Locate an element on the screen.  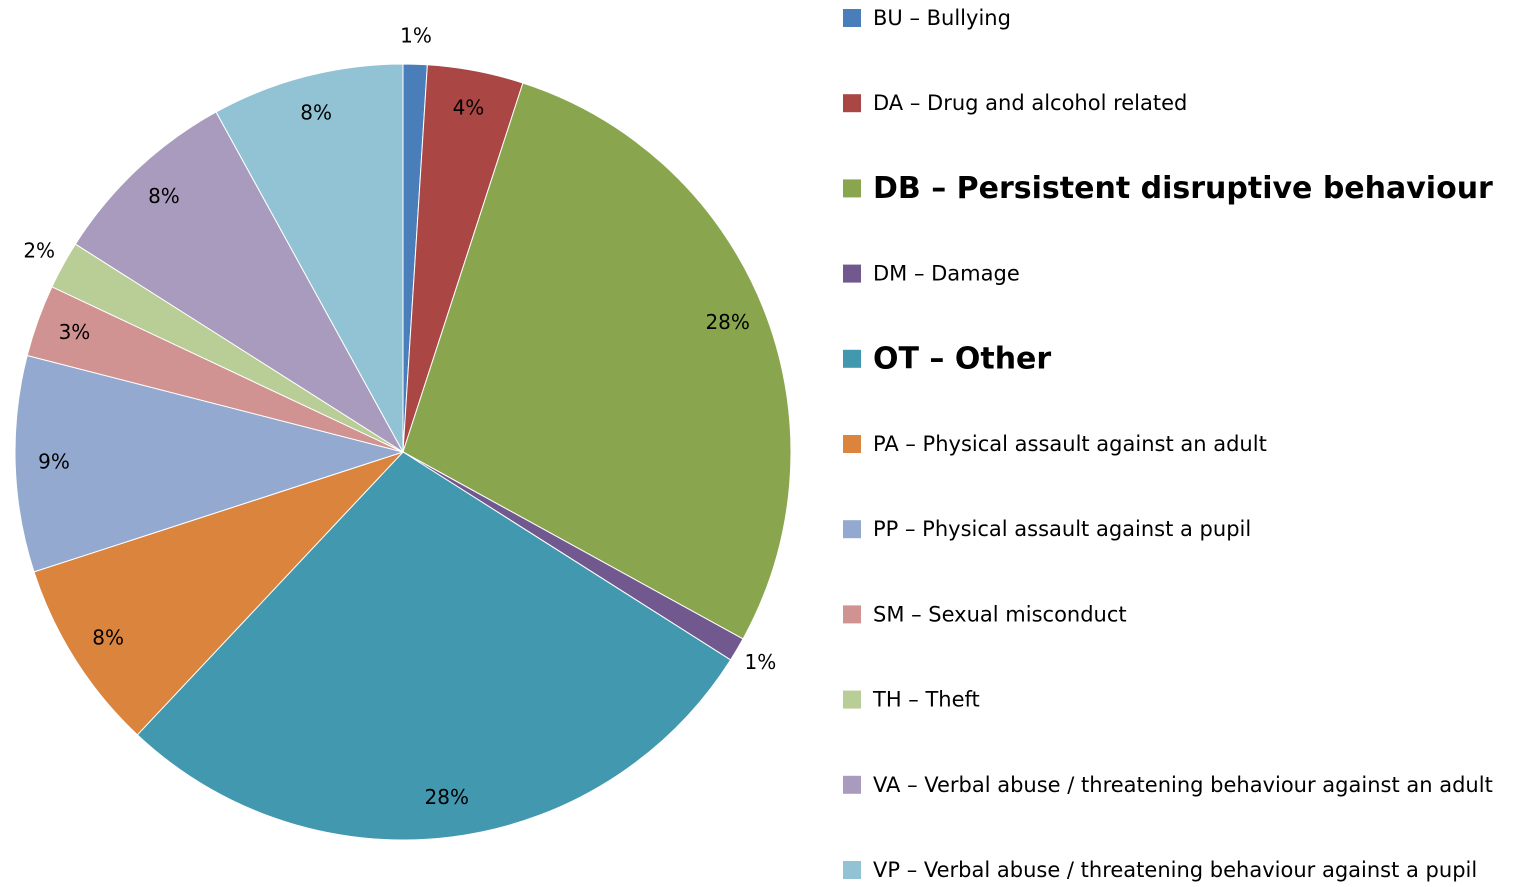
legend-label: BU – Bullying is located at coordinates (942, 18).